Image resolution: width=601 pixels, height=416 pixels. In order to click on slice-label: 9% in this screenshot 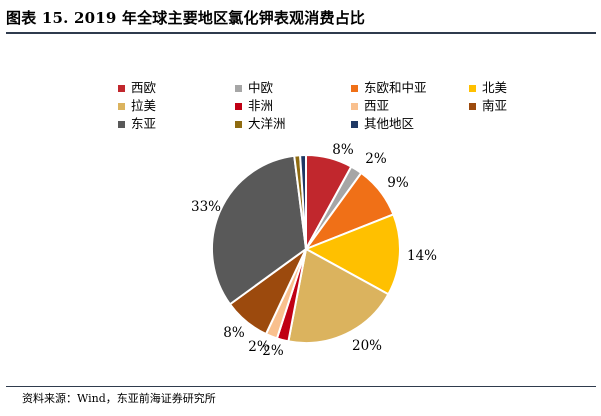, I will do `click(398, 183)`.